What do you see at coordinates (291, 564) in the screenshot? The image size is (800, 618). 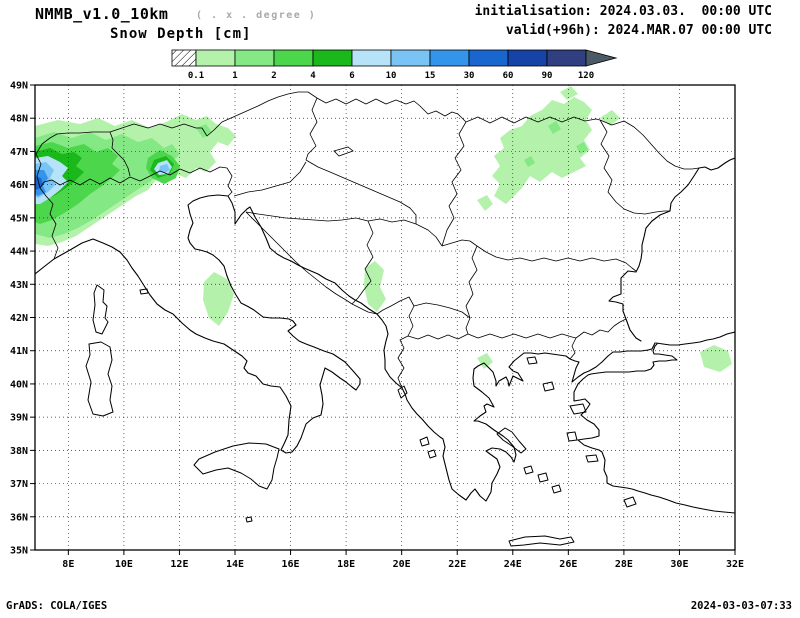 I see `lon-label: 16E` at bounding box center [291, 564].